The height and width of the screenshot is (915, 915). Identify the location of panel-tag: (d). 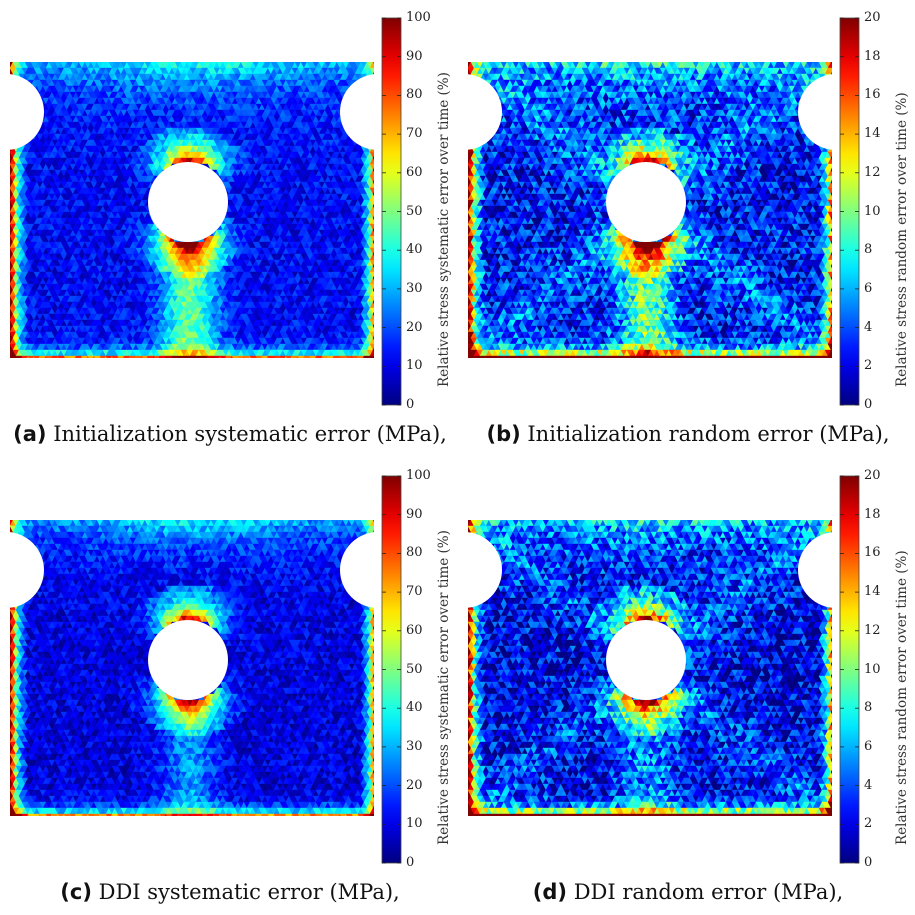
(550, 892).